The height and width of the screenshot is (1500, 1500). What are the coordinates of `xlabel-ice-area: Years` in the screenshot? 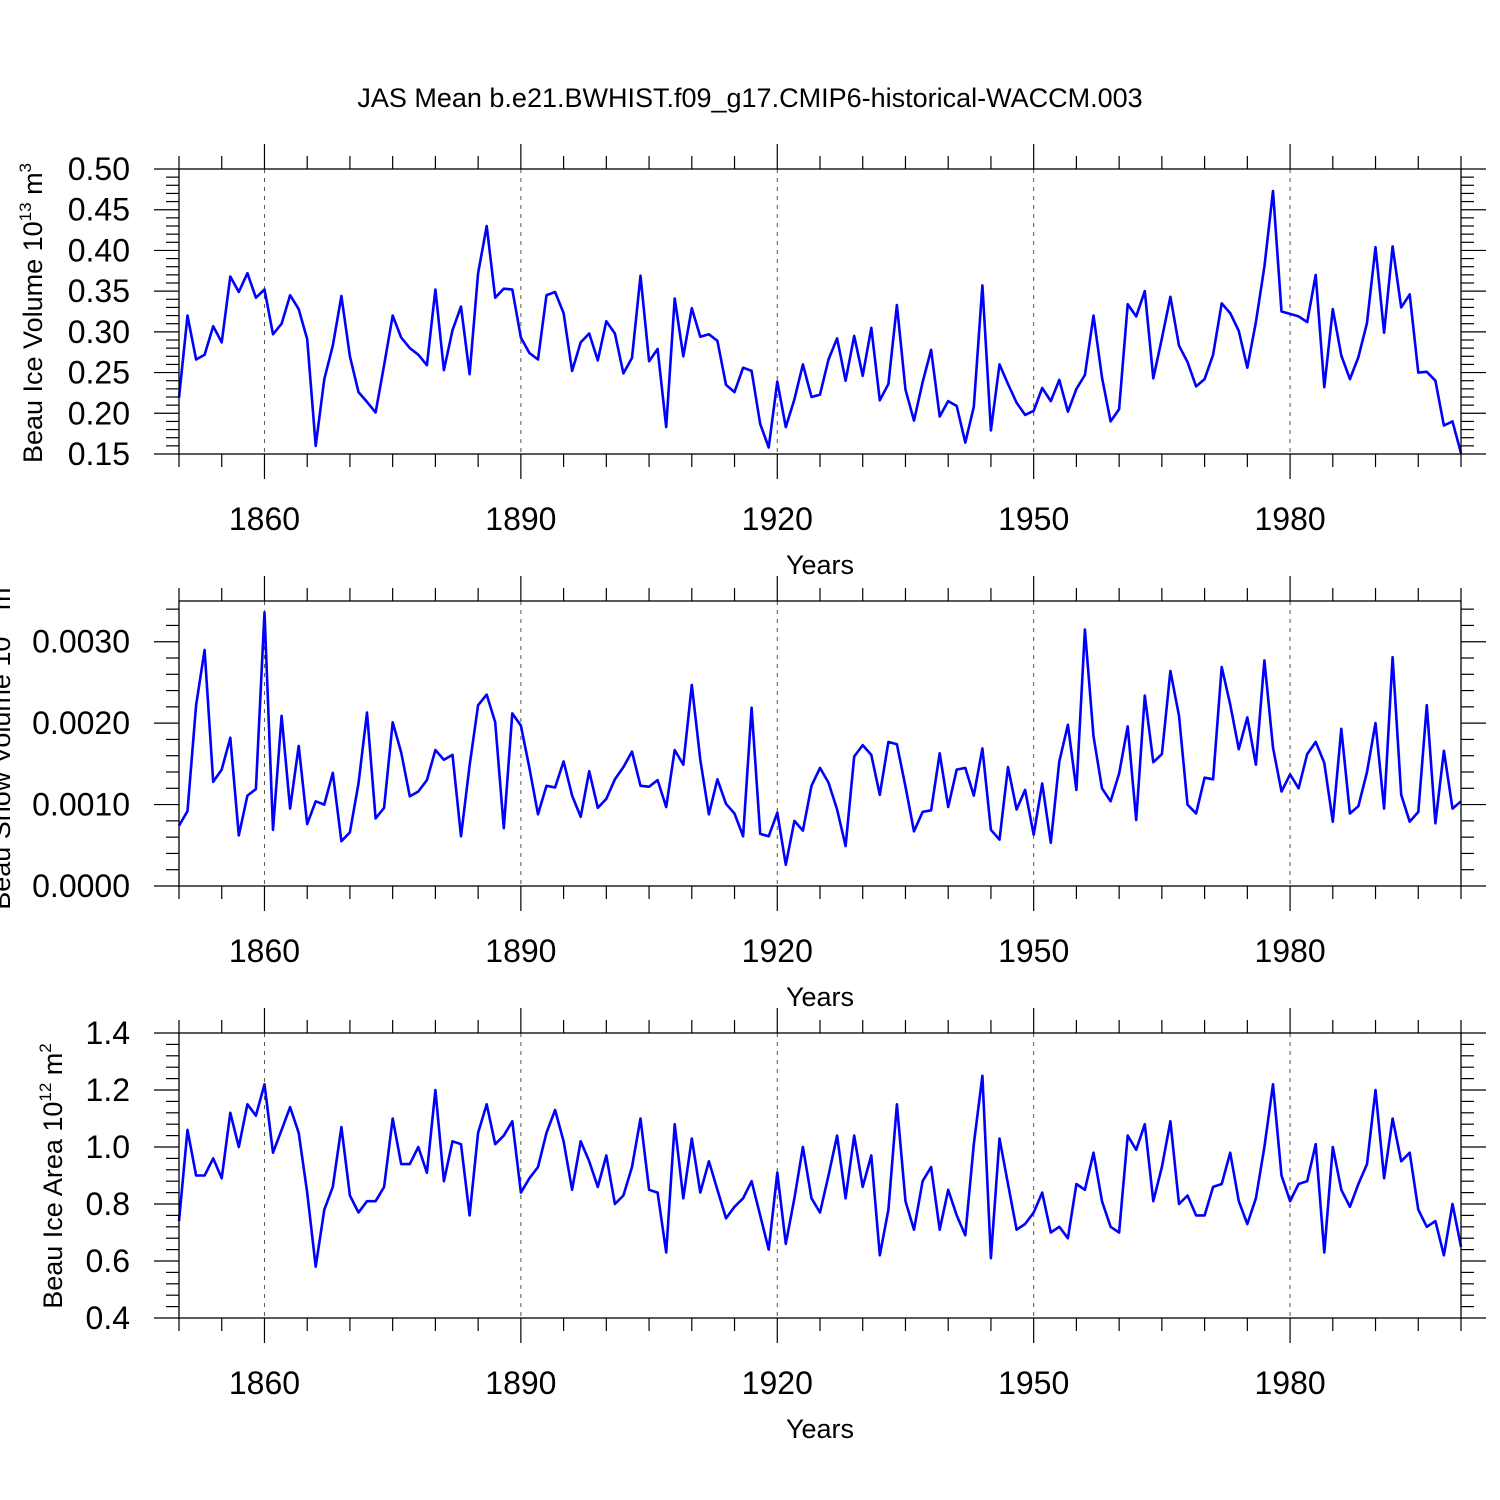 It's located at (820, 1429).